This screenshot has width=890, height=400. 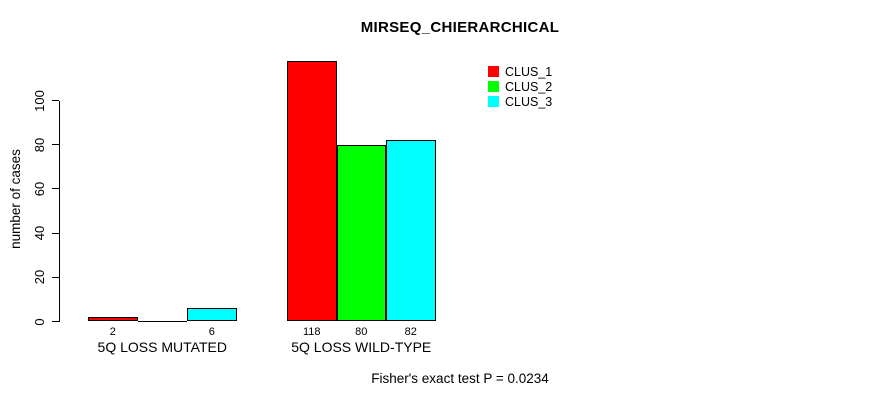 What do you see at coordinates (39, 189) in the screenshot?
I see `y-tick-label: 60` at bounding box center [39, 189].